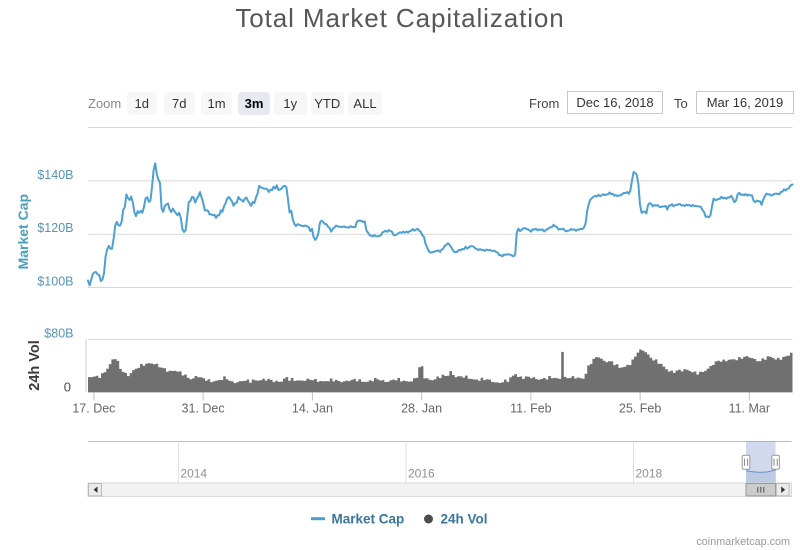  What do you see at coordinates (55, 281) in the screenshot?
I see `svg-text: $100B` at bounding box center [55, 281].